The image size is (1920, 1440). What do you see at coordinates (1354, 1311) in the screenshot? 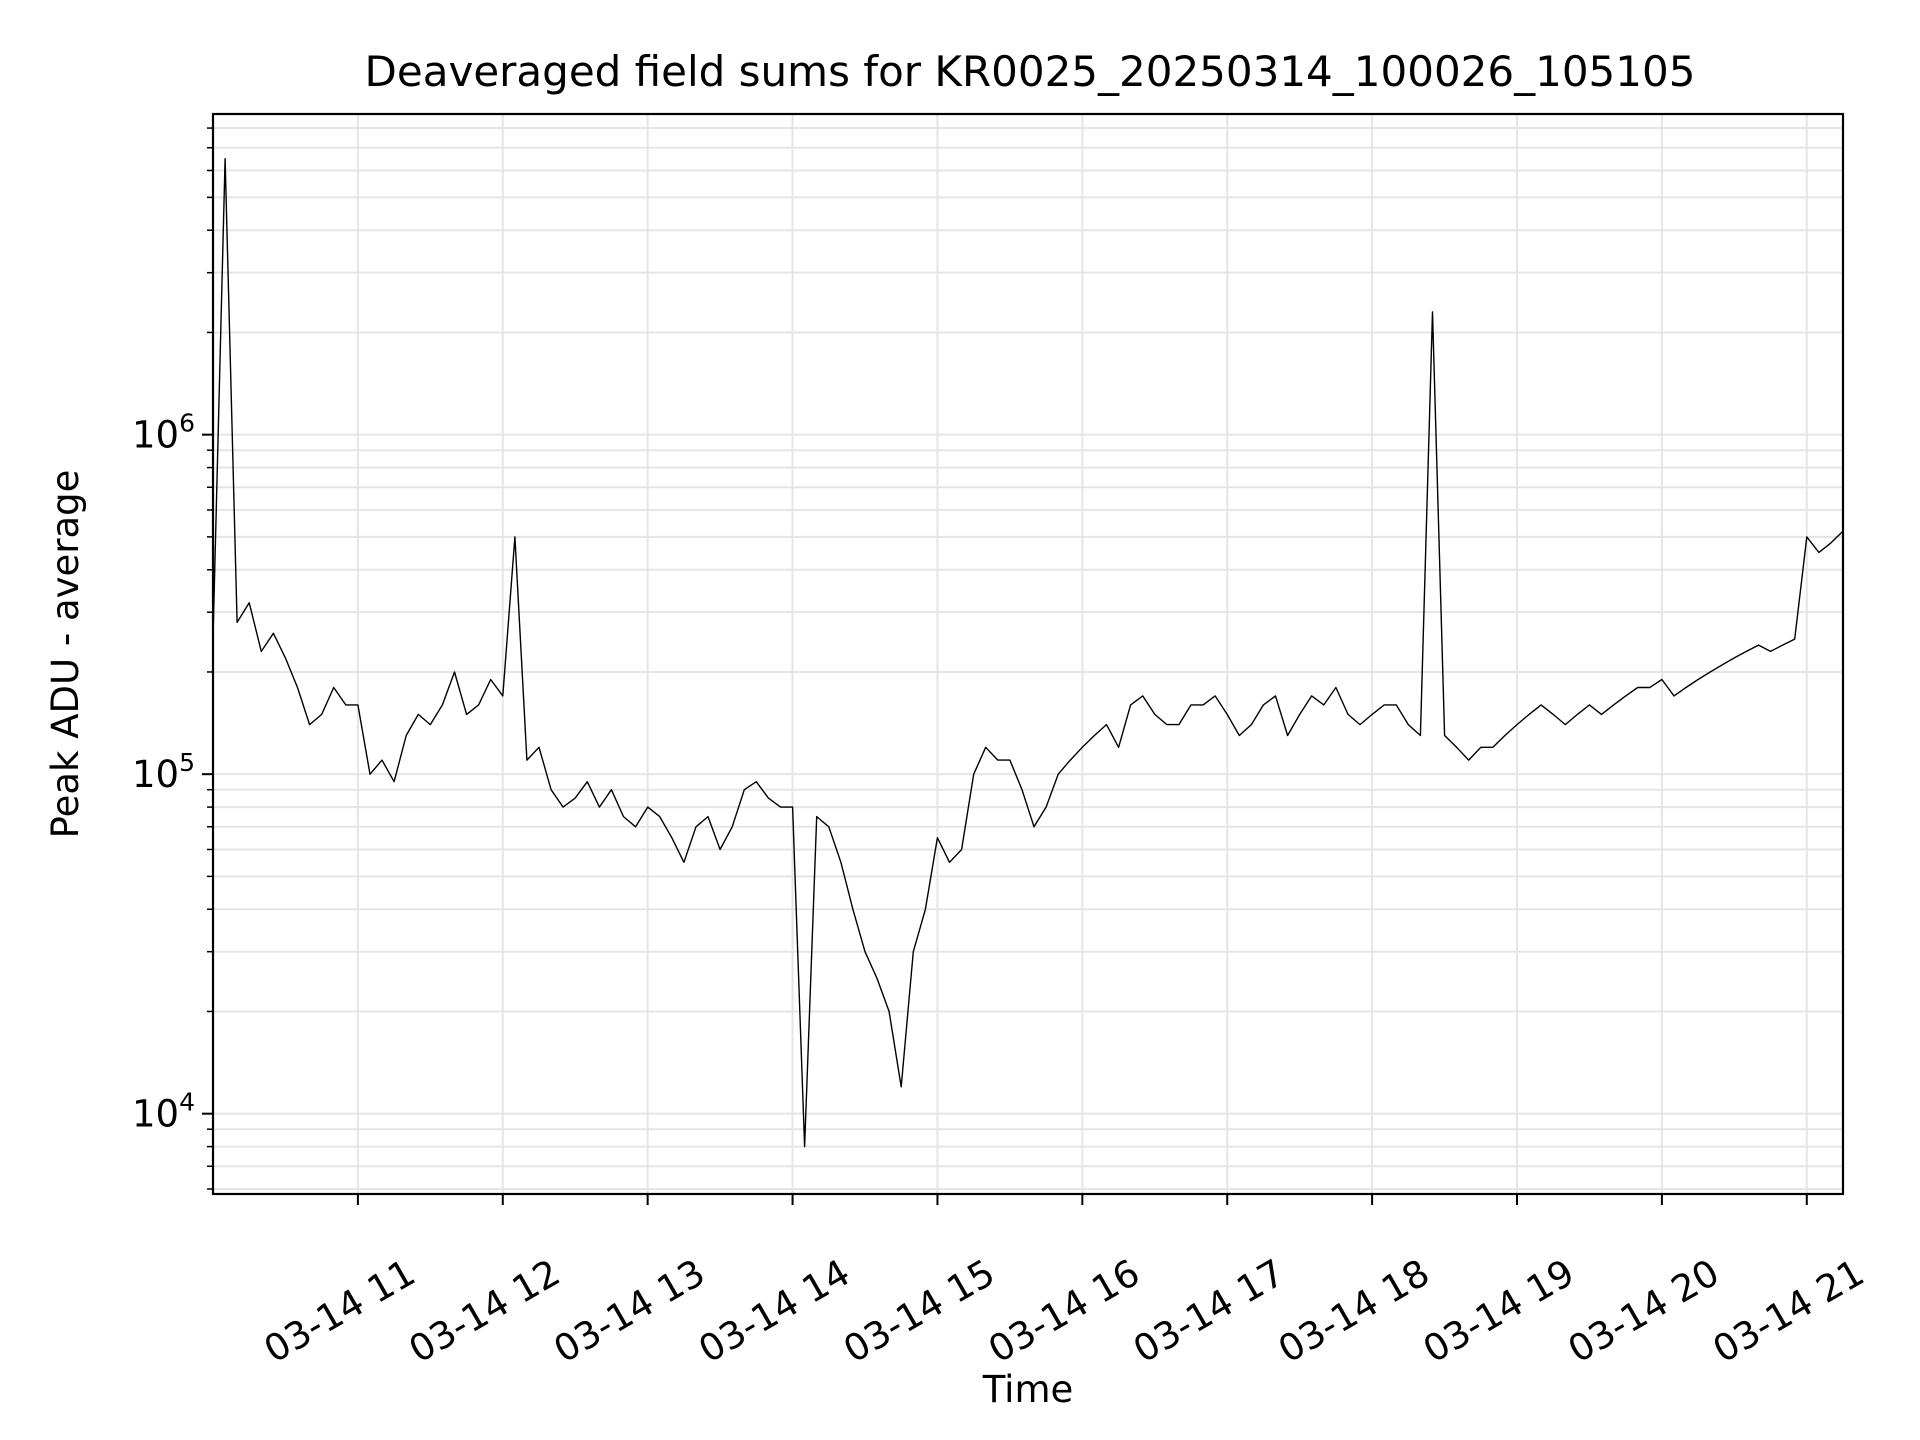
I see `x-tick-label: 03-14 18` at bounding box center [1354, 1311].